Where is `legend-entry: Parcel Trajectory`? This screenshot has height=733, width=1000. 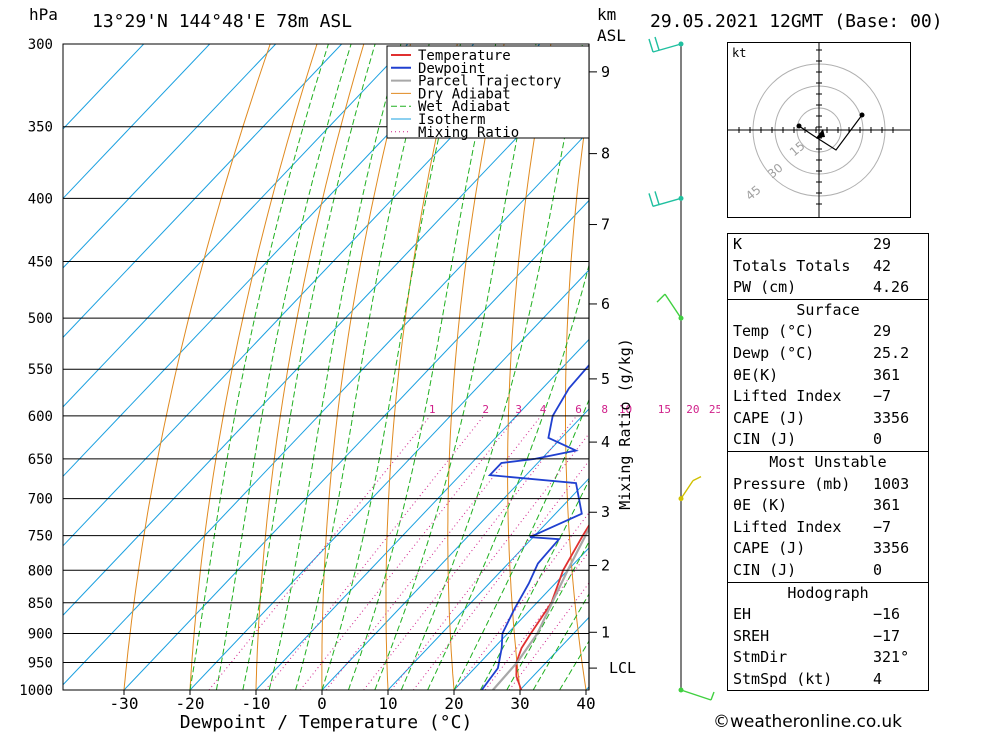 legend-entry: Parcel Trajectory is located at coordinates (489, 82).